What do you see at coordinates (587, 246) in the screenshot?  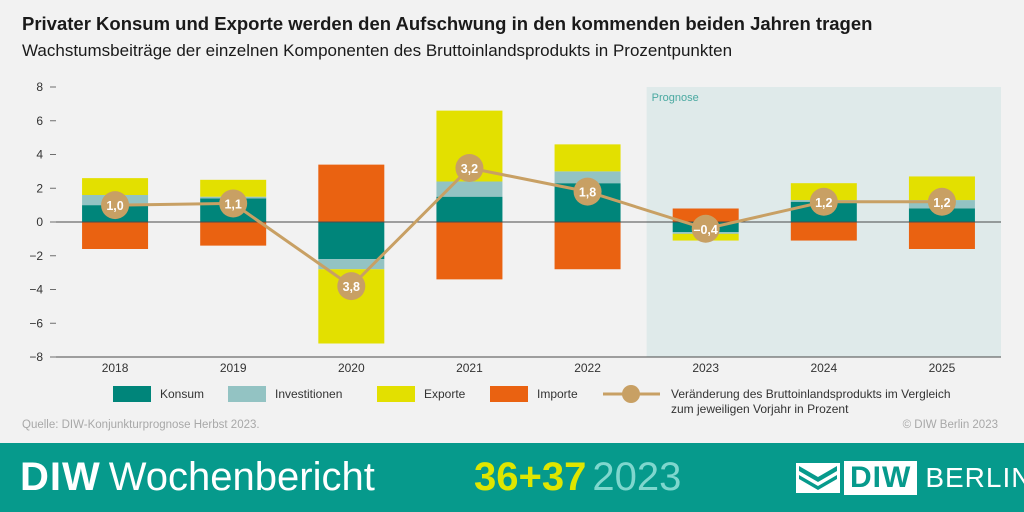 I see `bar-importe-2022` at bounding box center [587, 246].